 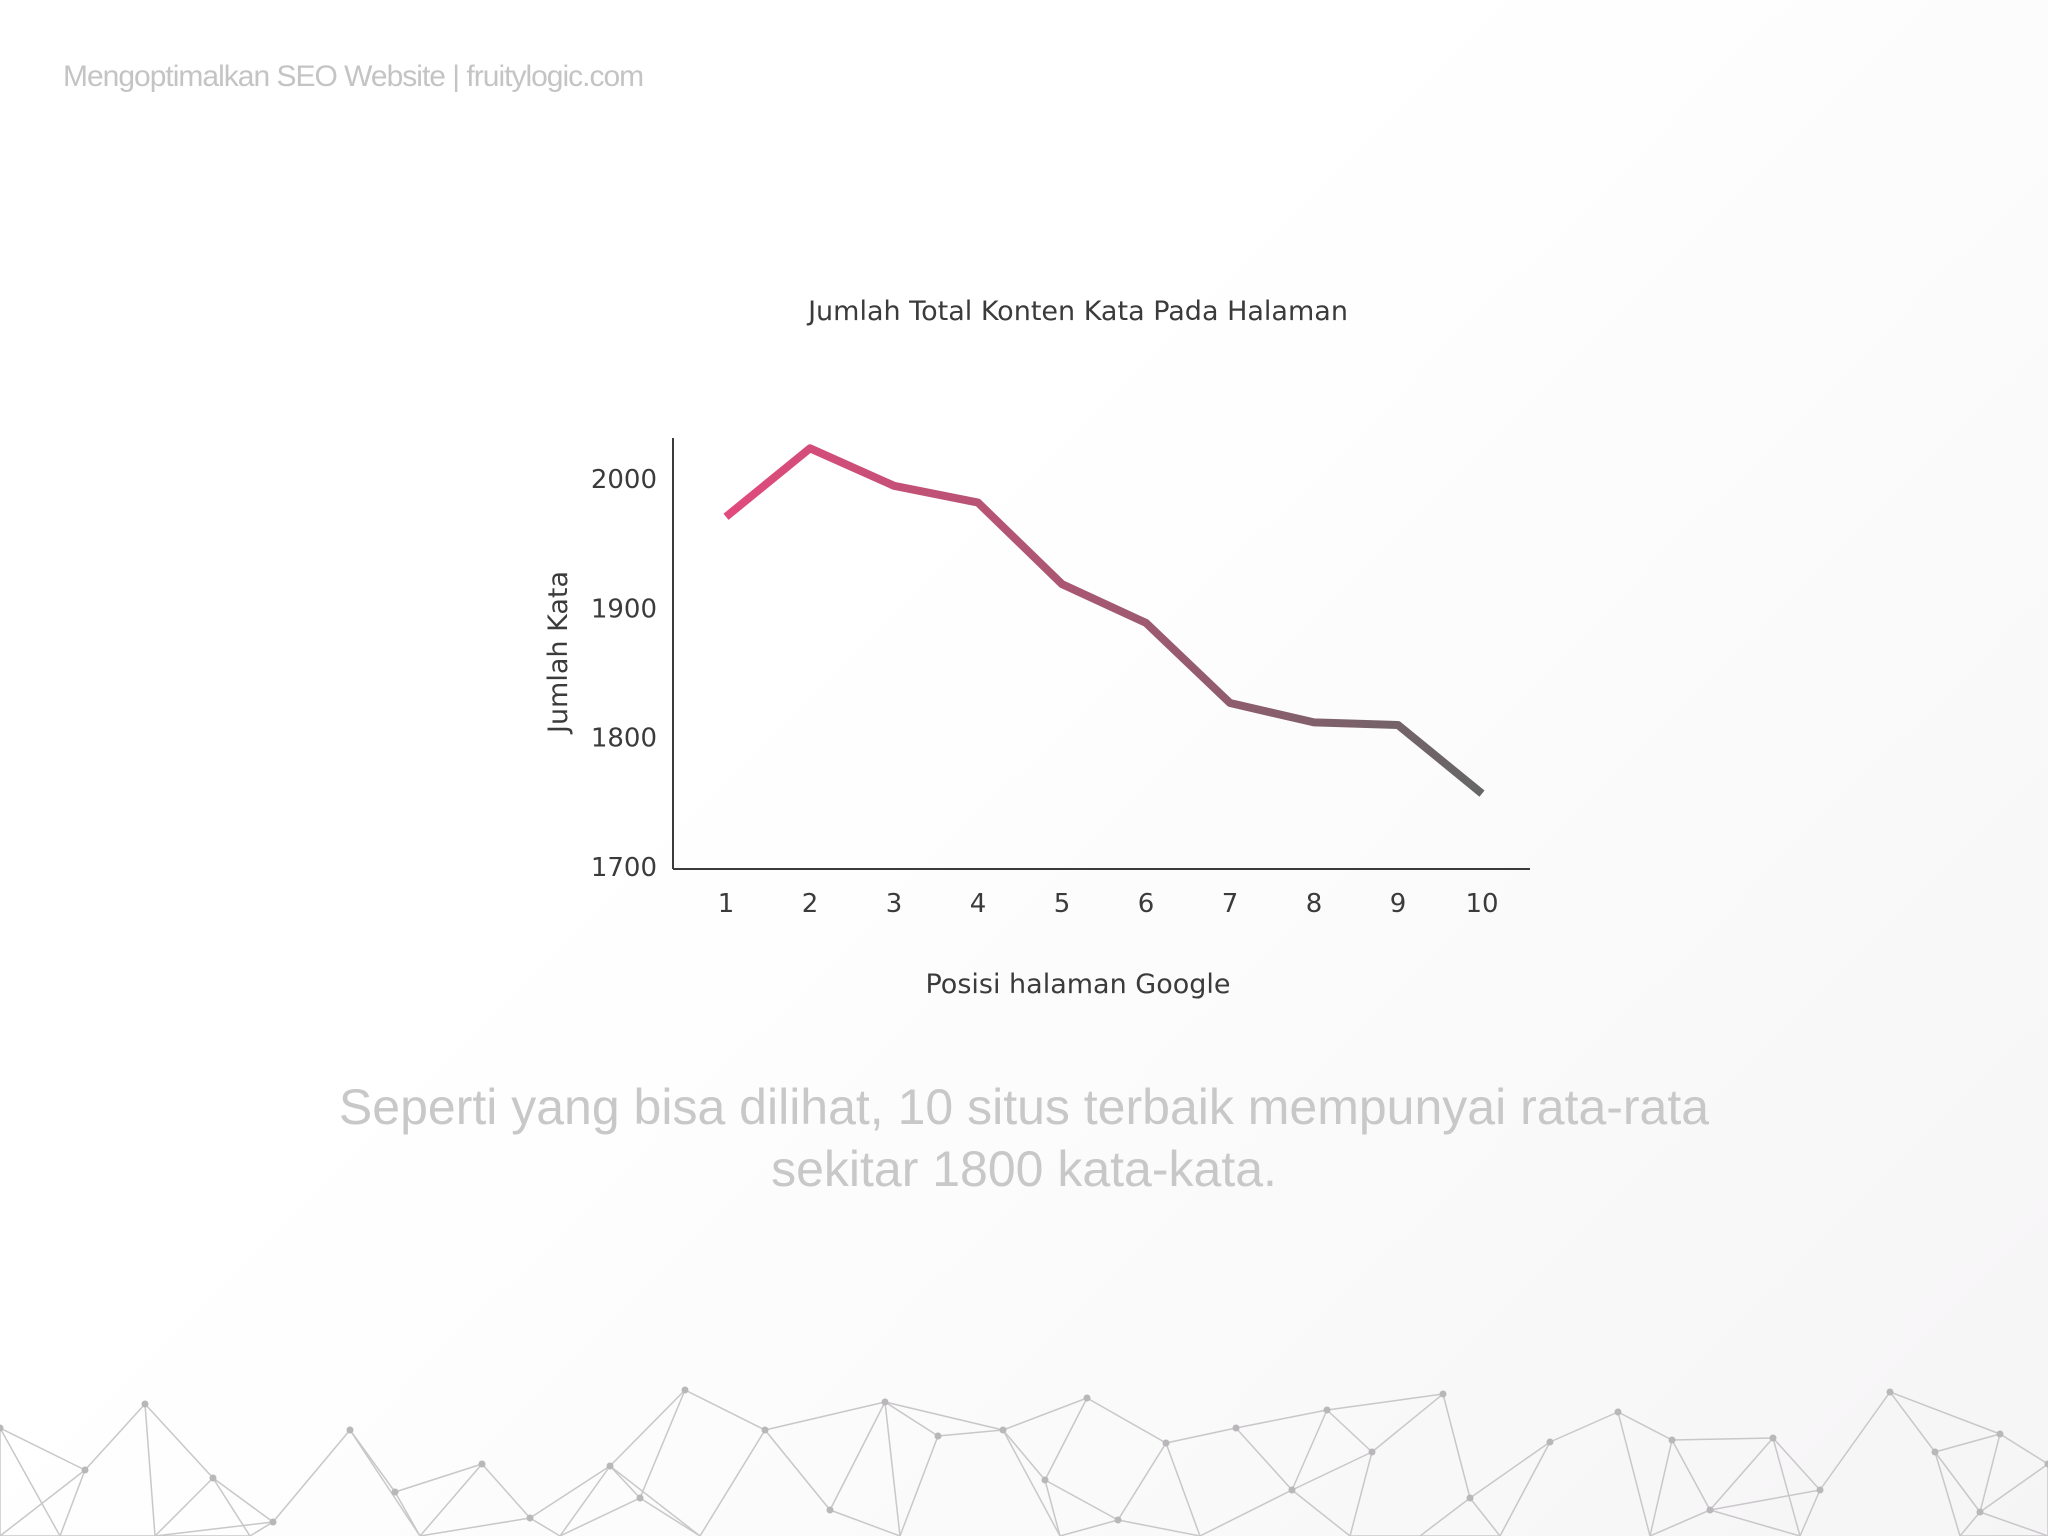 I want to click on y-tick-label: 1800, so click(x=624, y=739).